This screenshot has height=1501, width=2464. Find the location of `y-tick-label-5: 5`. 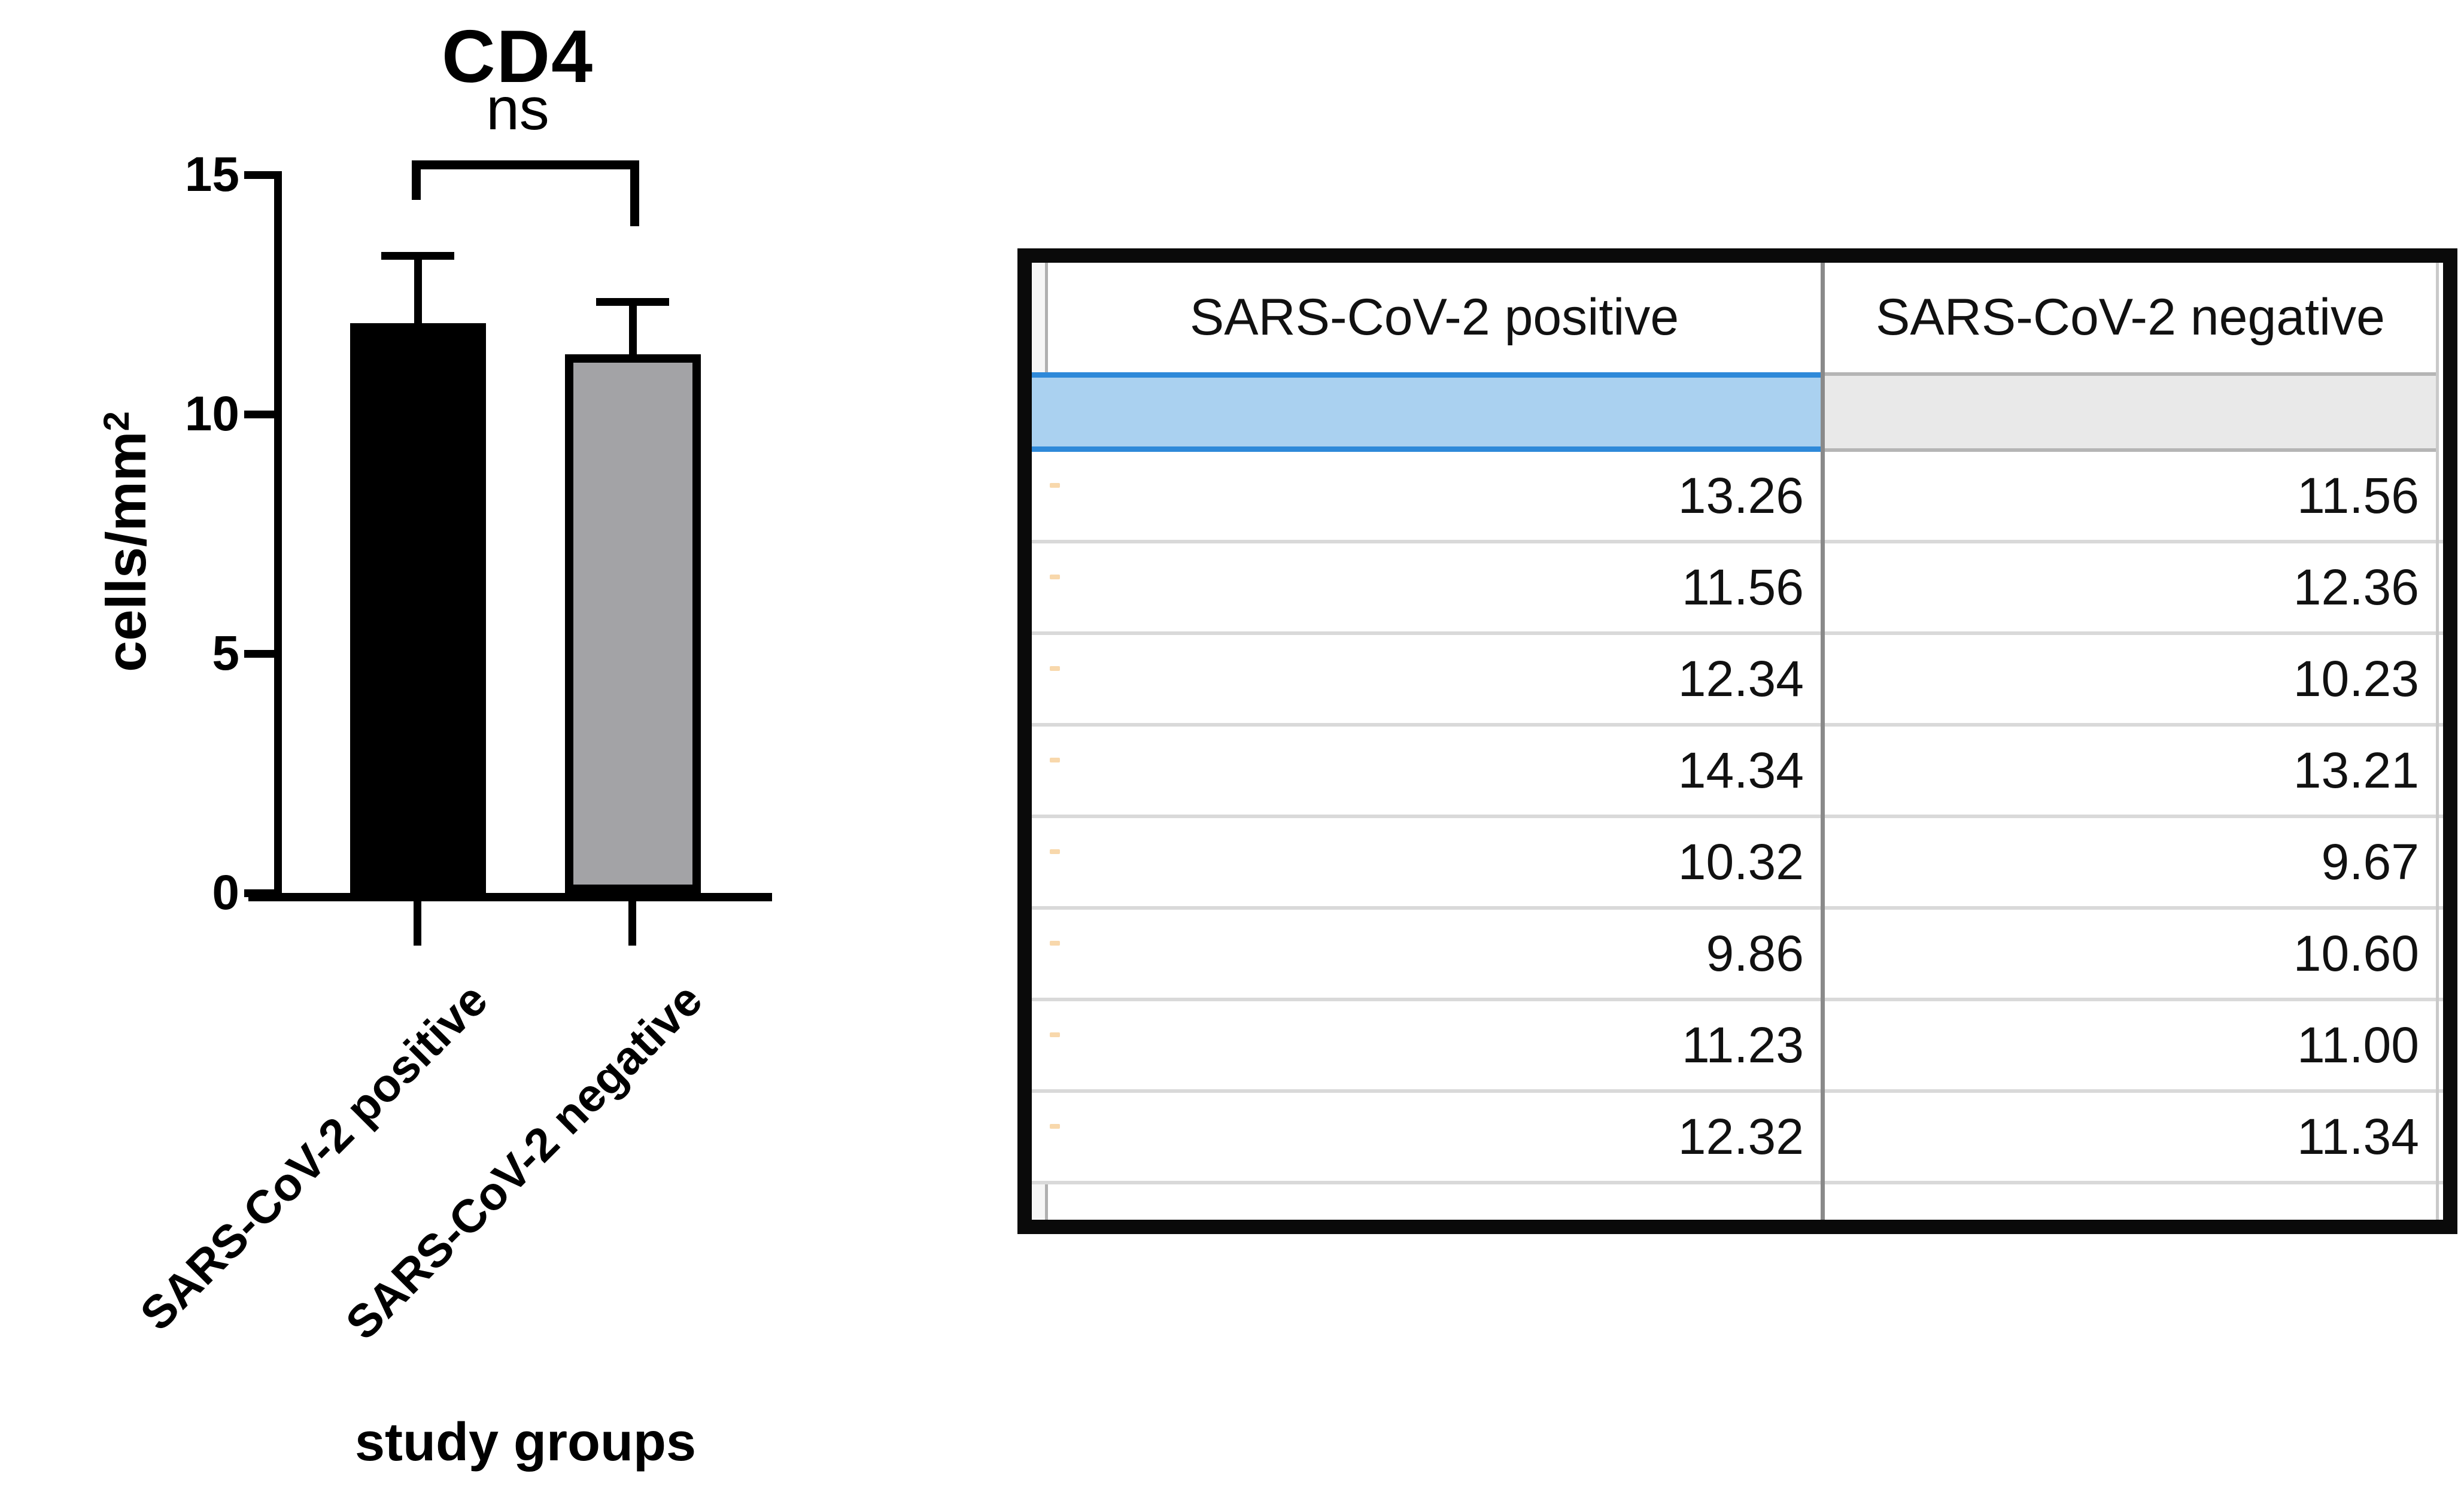

y-tick-label-5: 5 is located at coordinates (225, 653).